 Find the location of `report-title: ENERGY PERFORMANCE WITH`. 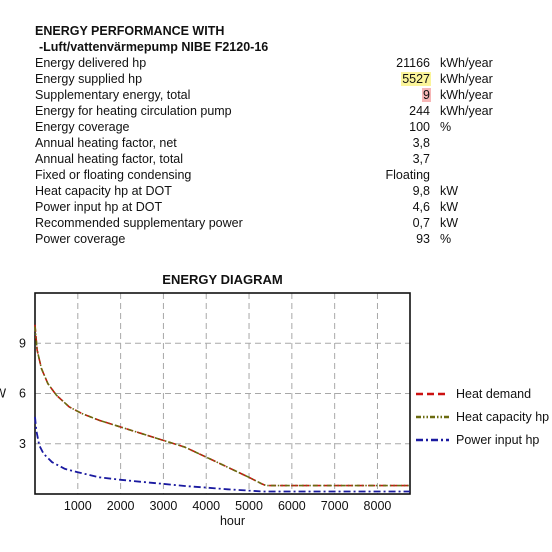

report-title: ENERGY PERFORMANCE WITH is located at coordinates (130, 31).